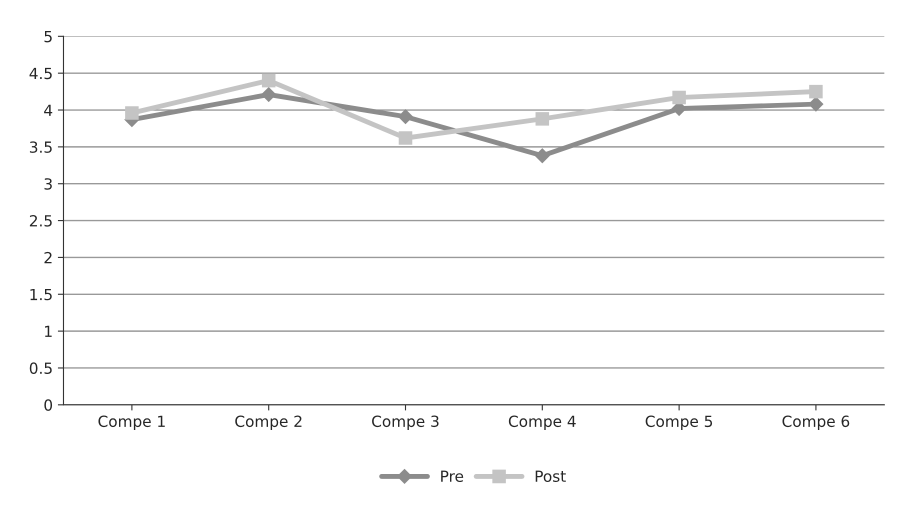 The image size is (907, 519). What do you see at coordinates (41, 147) in the screenshot?
I see `y-tick-label: 3.5` at bounding box center [41, 147].